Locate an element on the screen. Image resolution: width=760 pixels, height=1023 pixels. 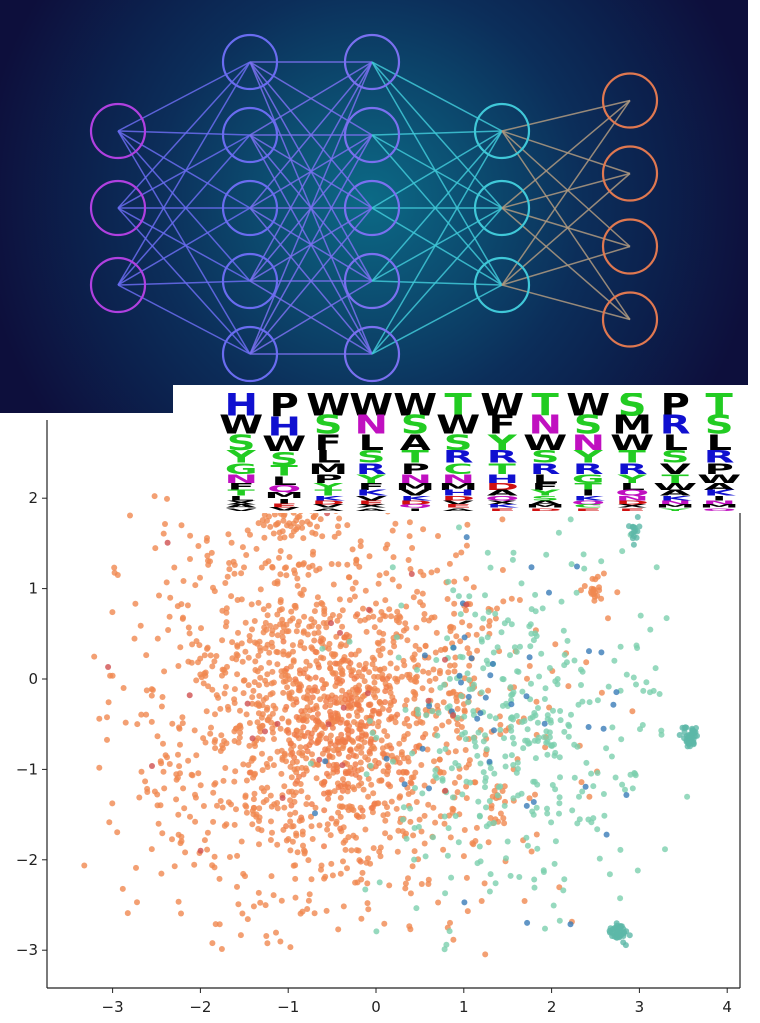
logo-letter: R is located at coordinates (371, 469).